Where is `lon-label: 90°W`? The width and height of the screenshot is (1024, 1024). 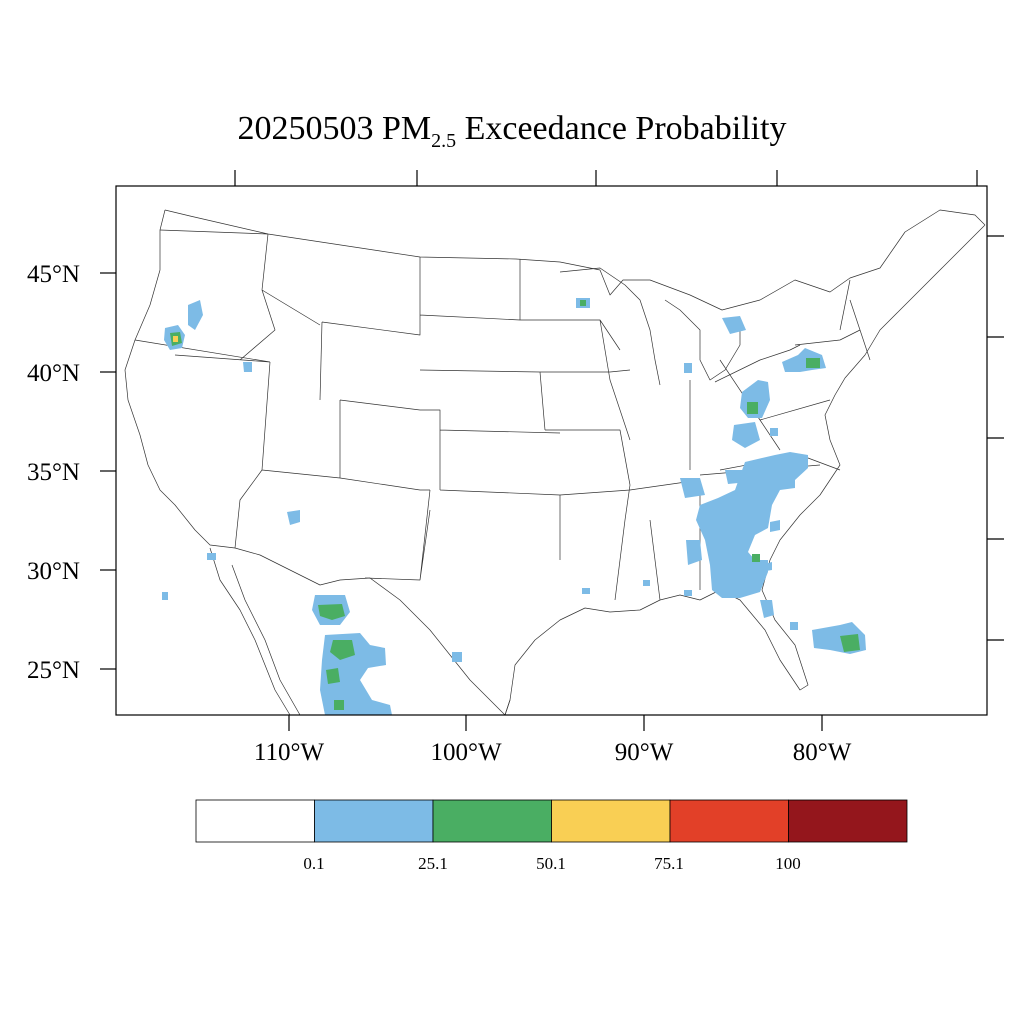
lon-label: 90°W is located at coordinates (644, 752).